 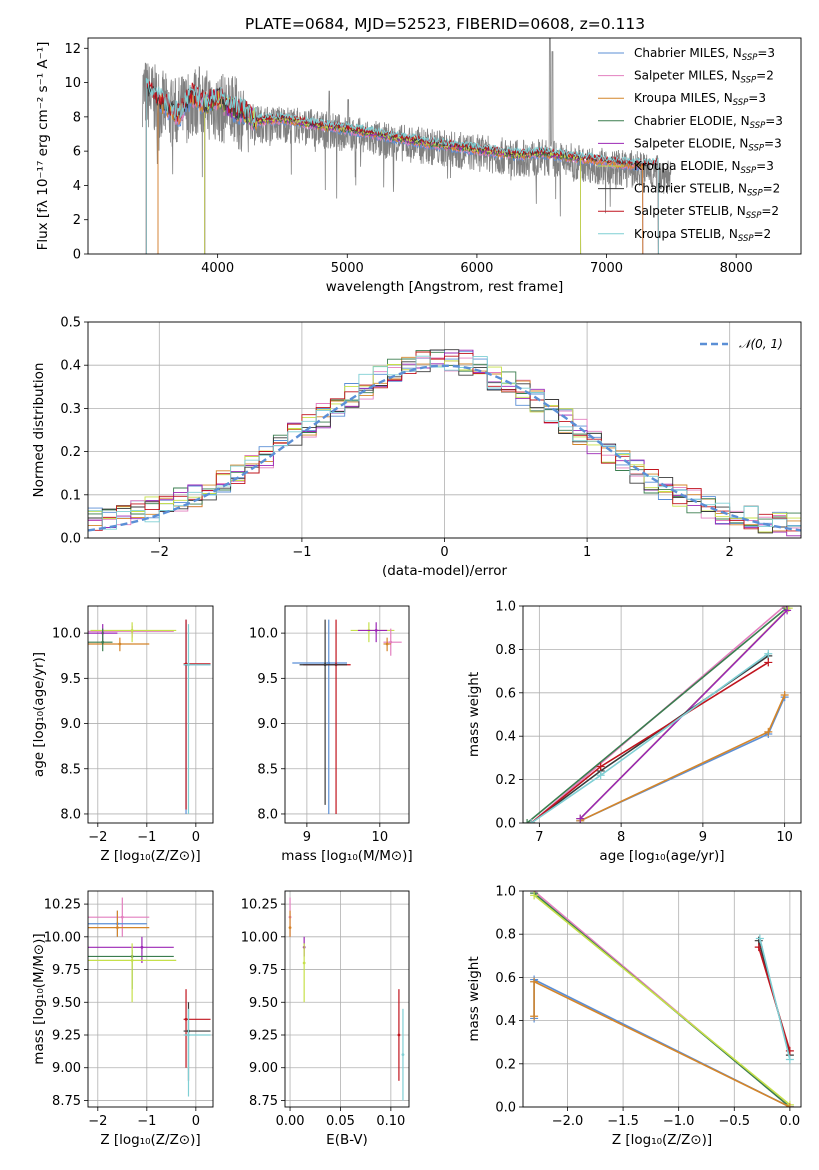 What do you see at coordinates (263, 1101) in the screenshot?
I see `y-tick-label: 8.75` at bounding box center [263, 1101].